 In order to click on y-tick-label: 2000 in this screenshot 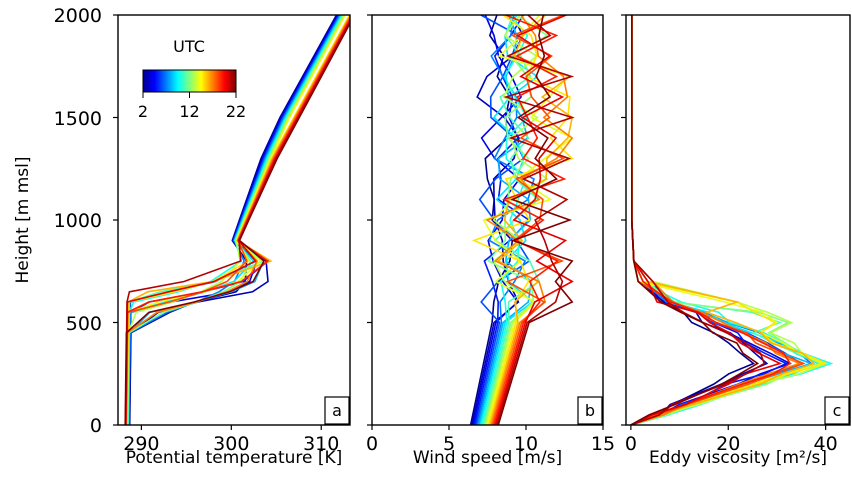, I will do `click(78, 16)`.